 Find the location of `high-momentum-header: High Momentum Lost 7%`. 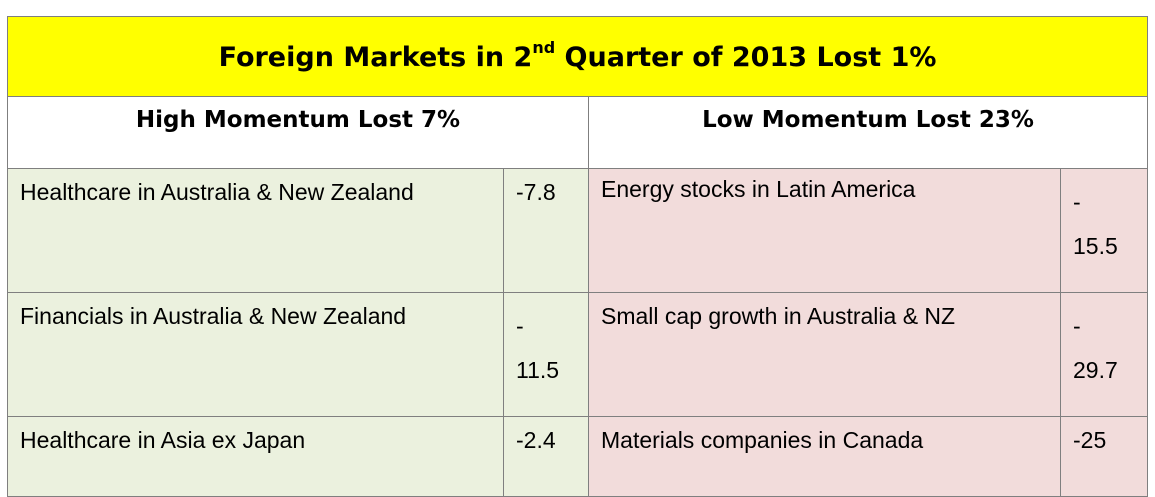

high-momentum-header: High Momentum Lost 7% is located at coordinates (298, 132).